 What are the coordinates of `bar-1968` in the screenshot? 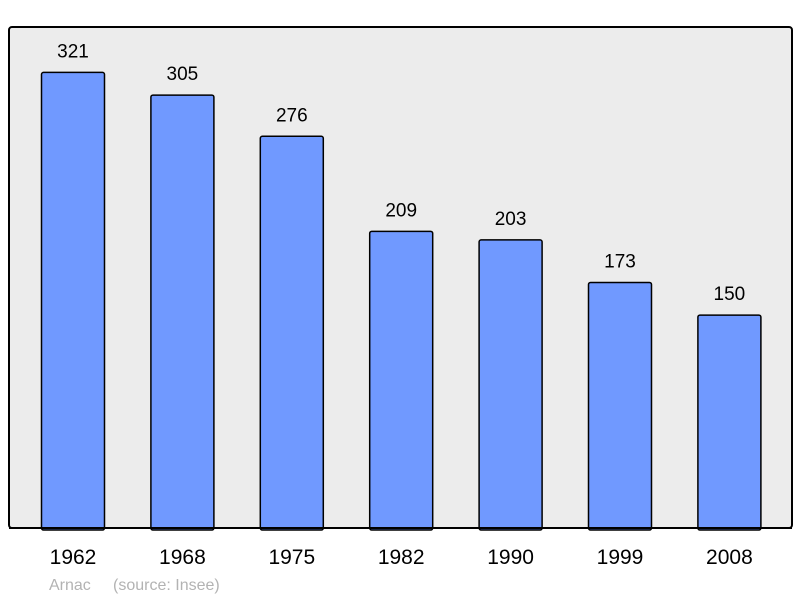 It's located at (182, 312).